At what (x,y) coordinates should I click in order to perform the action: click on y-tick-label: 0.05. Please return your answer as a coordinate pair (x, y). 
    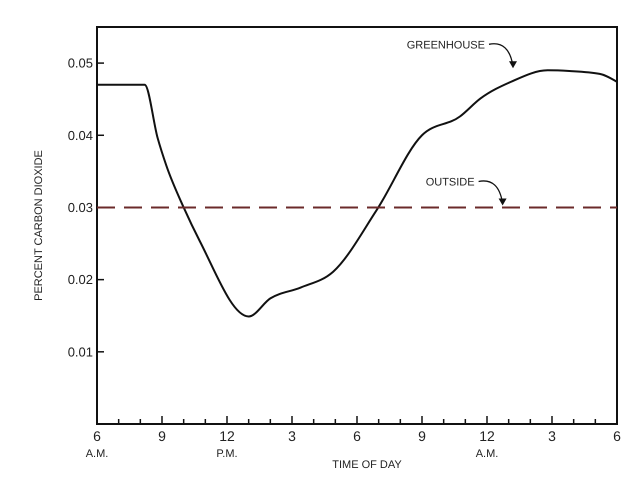
    Looking at the image, I should click on (80, 63).